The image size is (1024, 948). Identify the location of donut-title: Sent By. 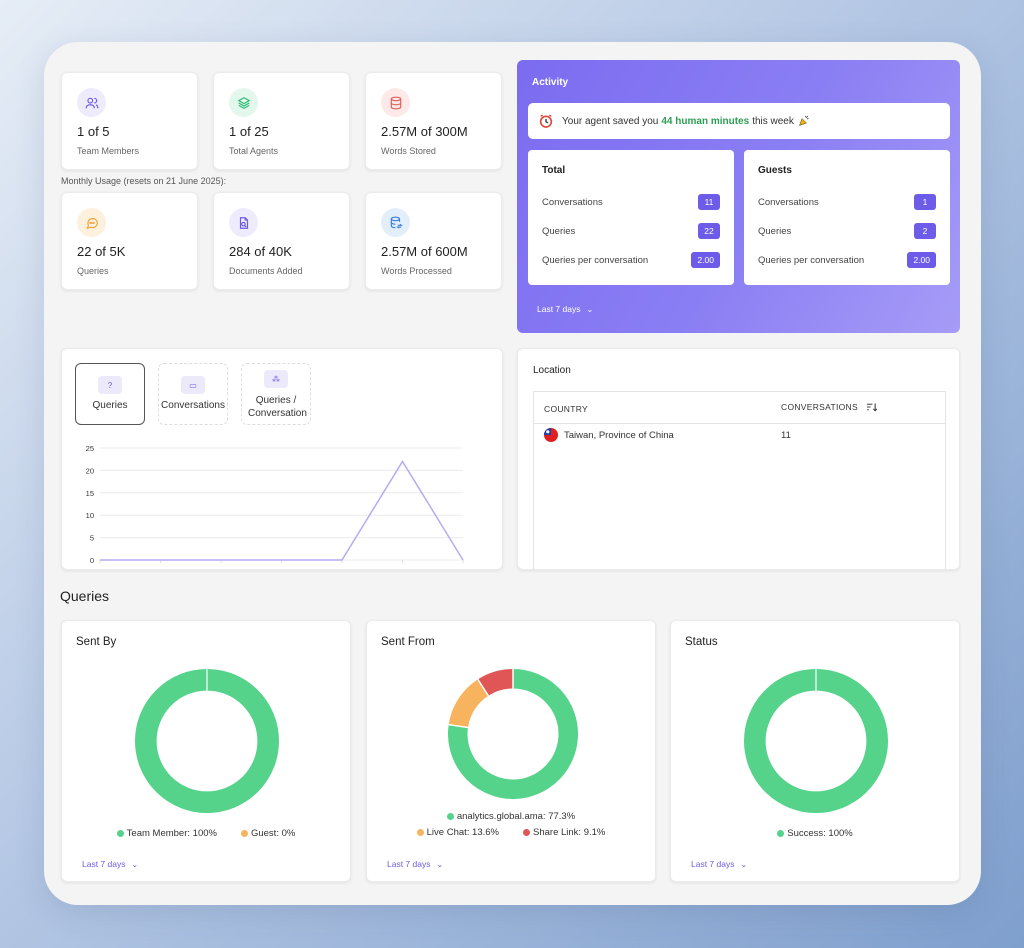
(96, 642).